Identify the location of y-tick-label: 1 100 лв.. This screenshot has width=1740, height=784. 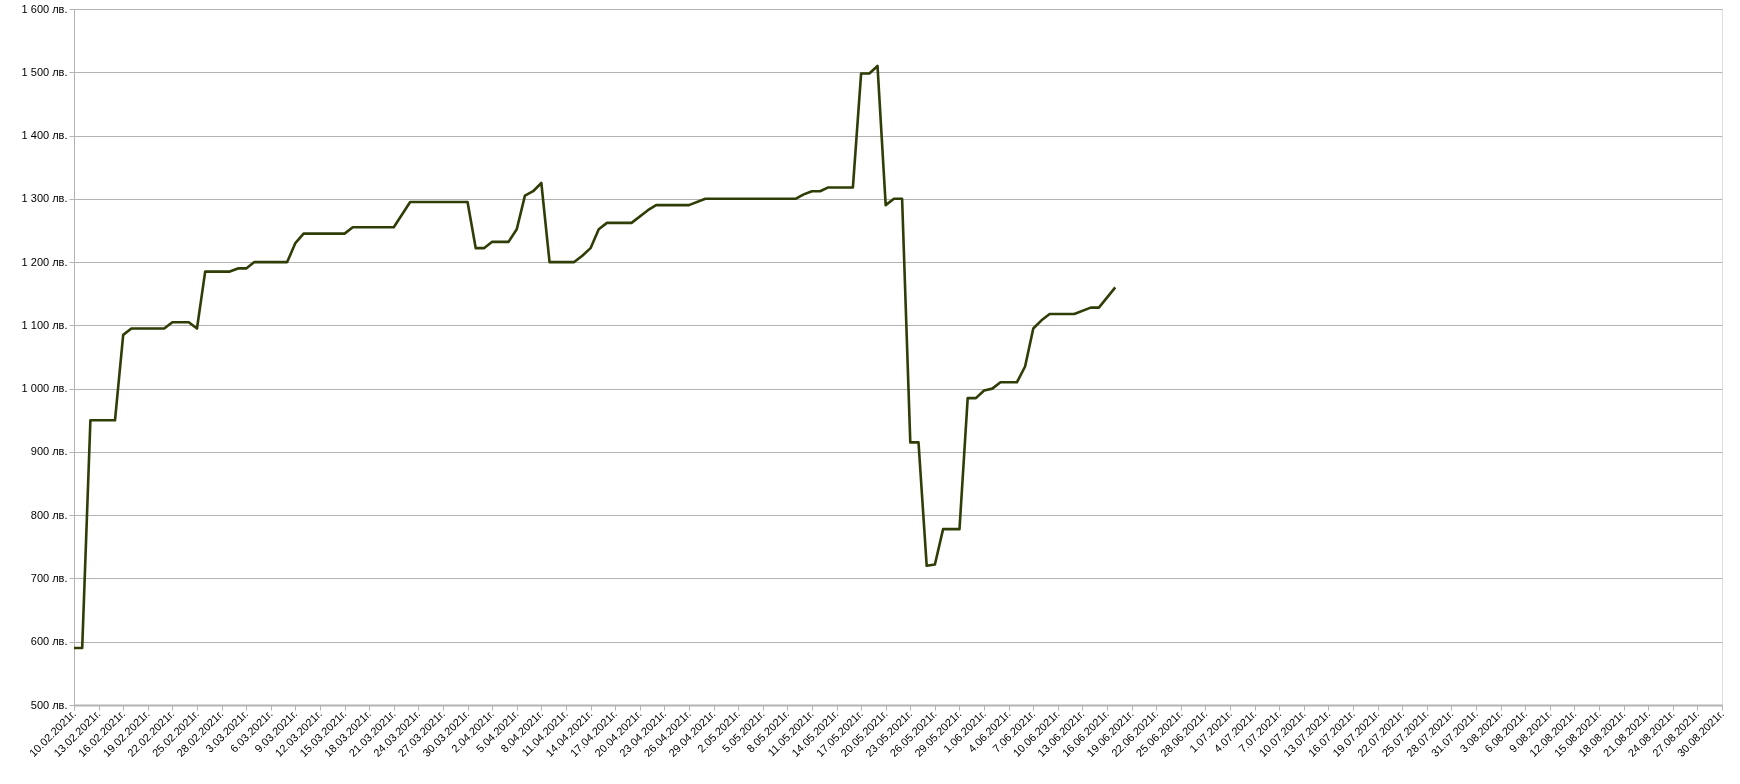
(44, 324).